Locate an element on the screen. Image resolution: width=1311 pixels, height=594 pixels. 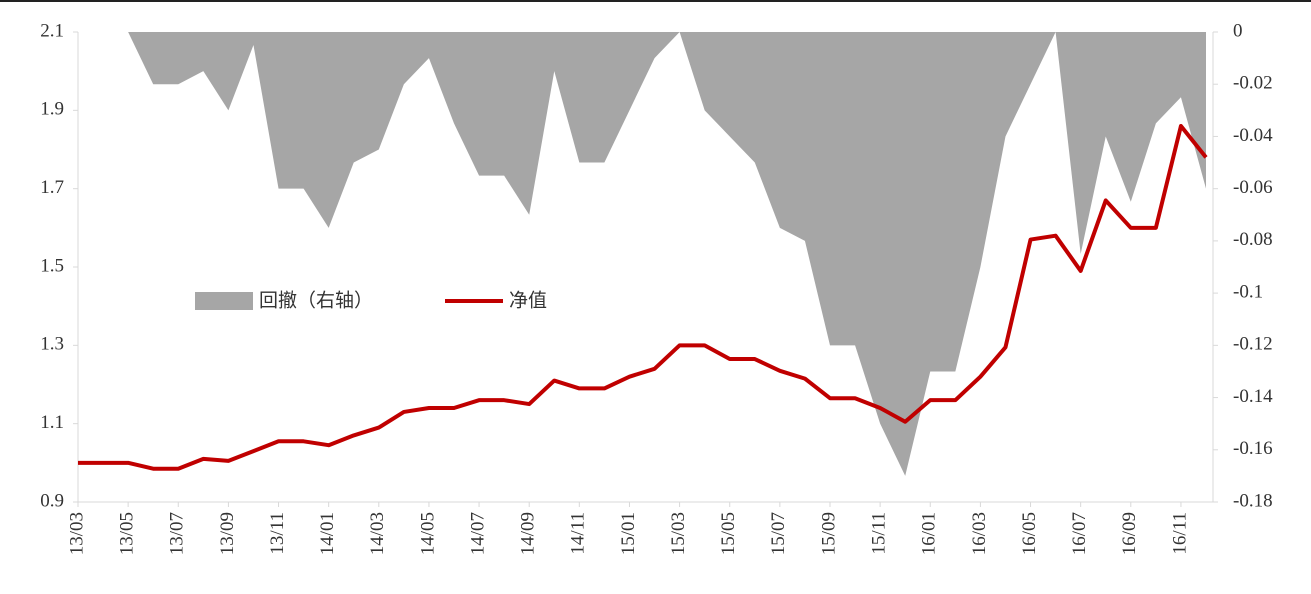
legend-label: 净值 is located at coordinates (528, 301).